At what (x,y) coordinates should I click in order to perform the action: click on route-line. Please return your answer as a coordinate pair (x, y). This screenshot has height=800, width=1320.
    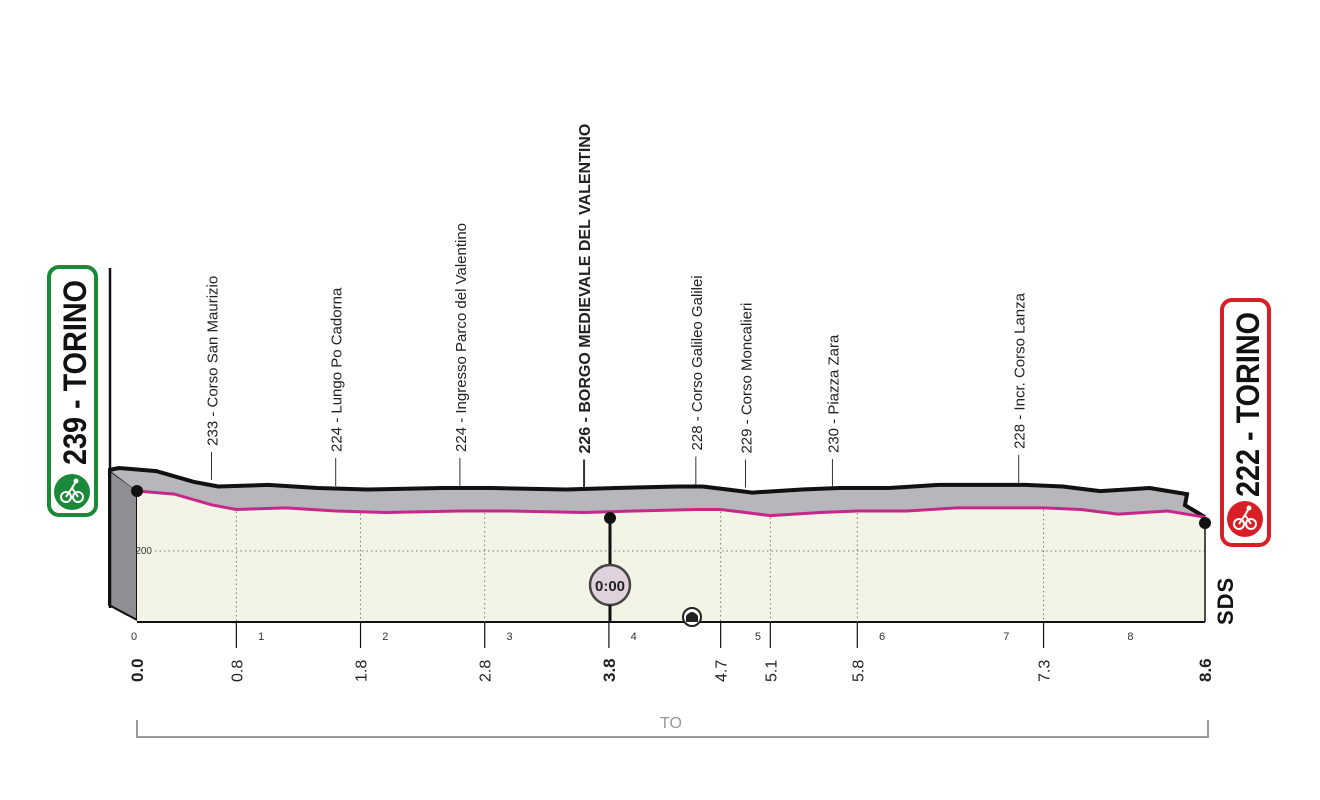
    Looking at the image, I should click on (671, 504).